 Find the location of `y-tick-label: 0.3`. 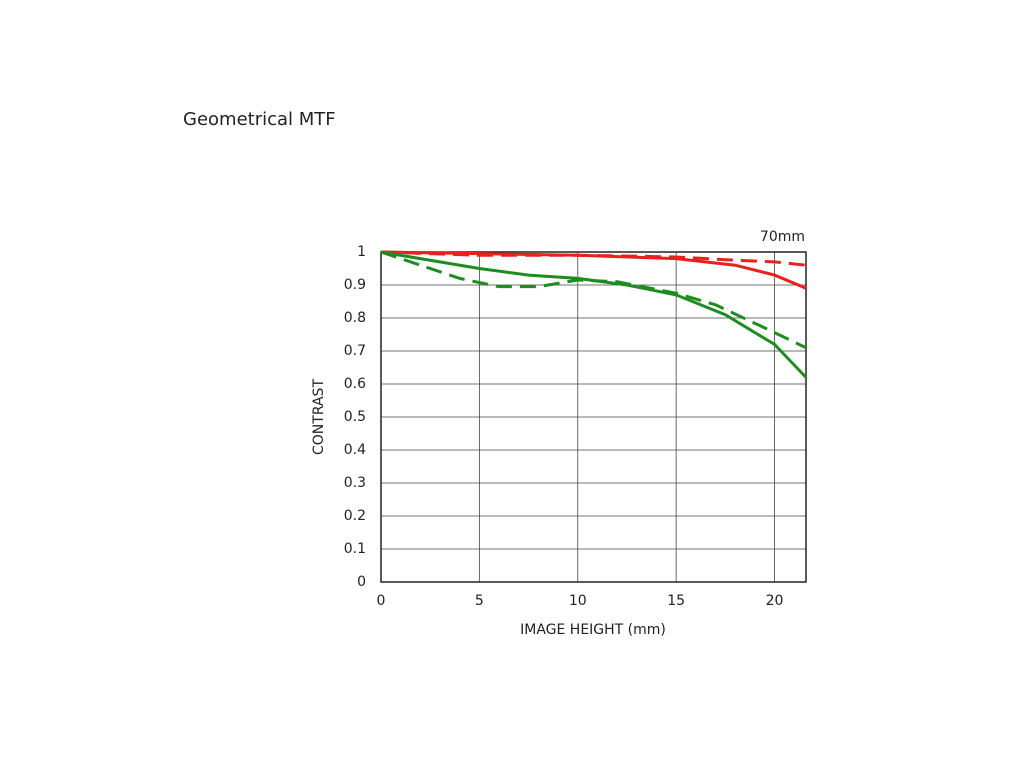

y-tick-label: 0.3 is located at coordinates (355, 483).